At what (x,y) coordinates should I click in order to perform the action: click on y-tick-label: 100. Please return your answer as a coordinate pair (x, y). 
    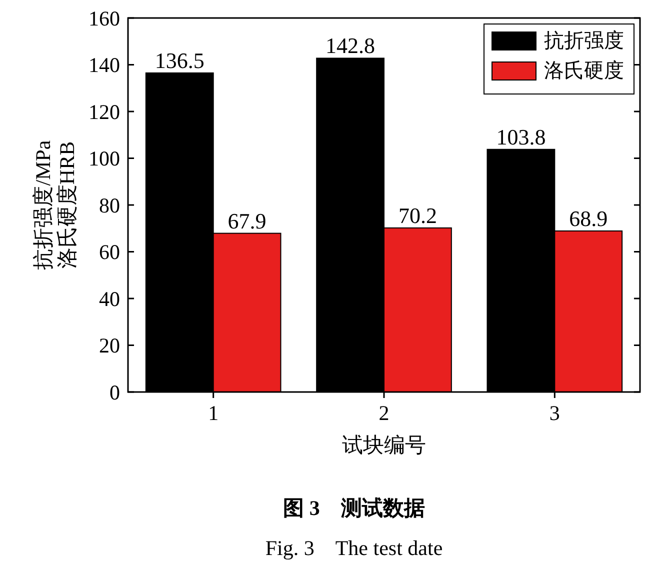
    Looking at the image, I should click on (104, 158).